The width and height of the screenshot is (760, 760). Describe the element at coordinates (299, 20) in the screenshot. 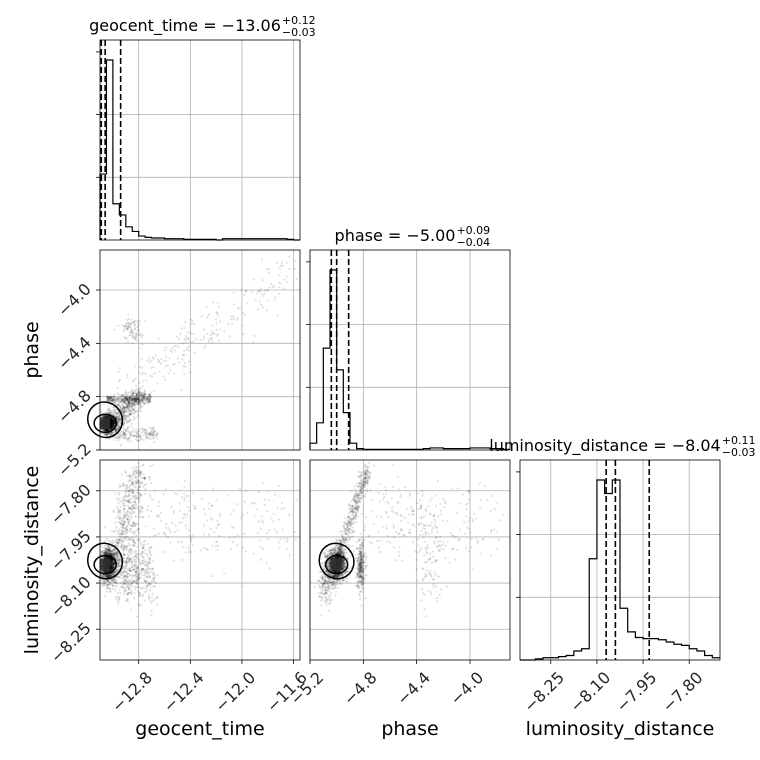

I see `title-plus: +0.12` at that location.